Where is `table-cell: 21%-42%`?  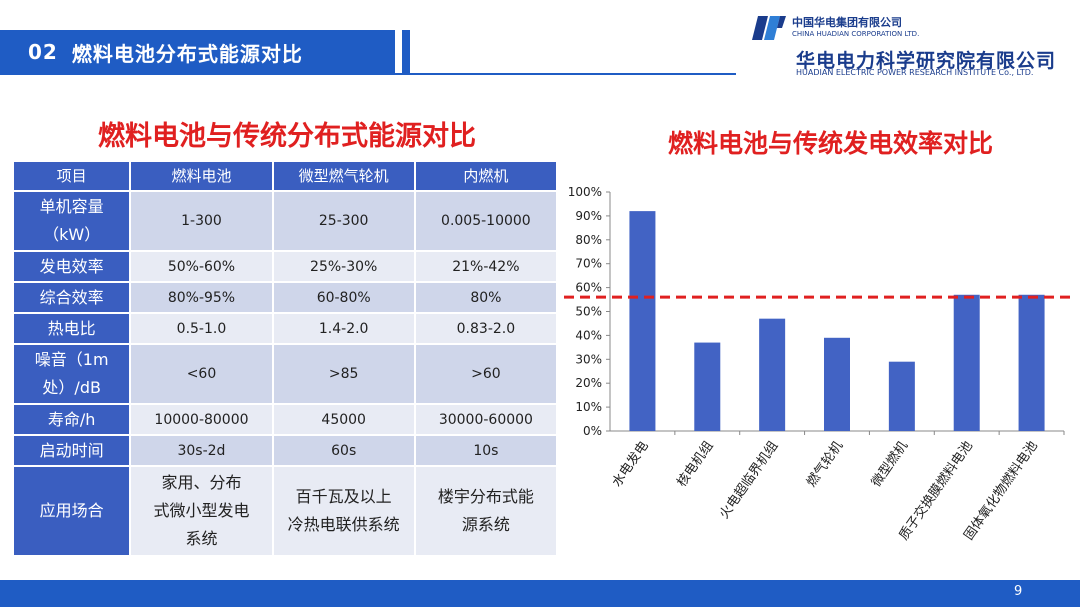
table-cell: 21%-42% is located at coordinates (486, 266).